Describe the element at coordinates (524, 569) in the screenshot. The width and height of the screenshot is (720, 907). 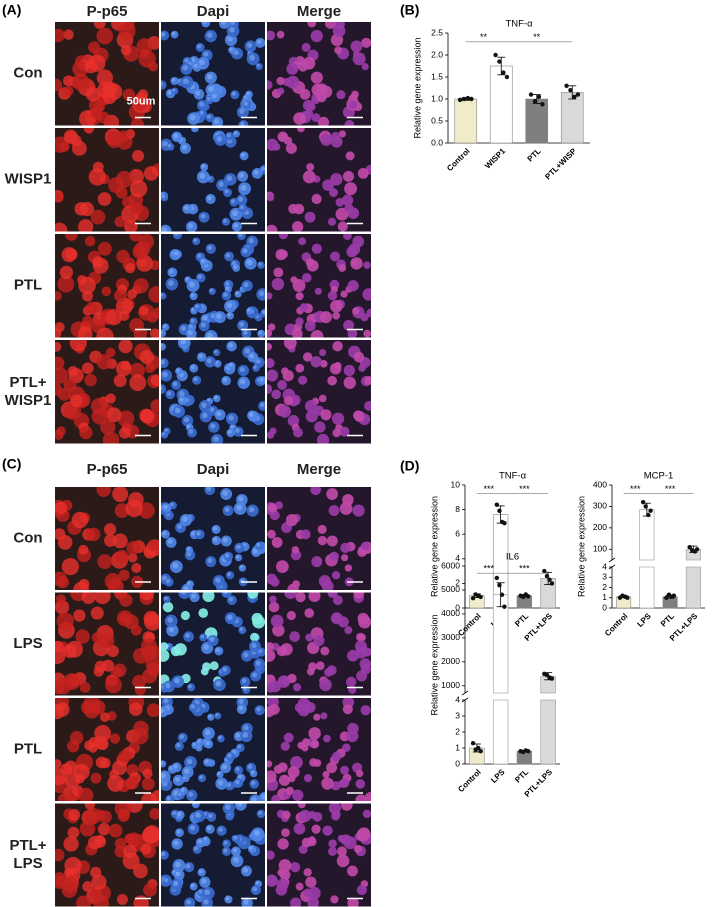
I see `significance-label: ***` at that location.